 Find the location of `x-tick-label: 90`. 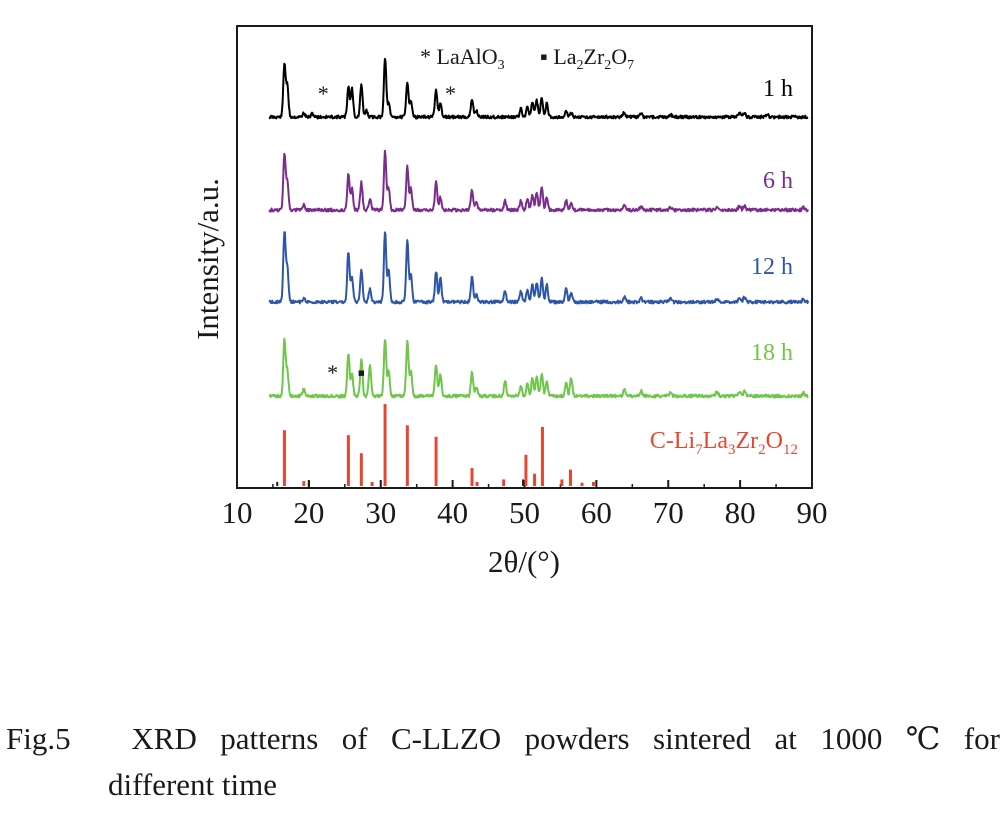

x-tick-label: 90 is located at coordinates (812, 512).